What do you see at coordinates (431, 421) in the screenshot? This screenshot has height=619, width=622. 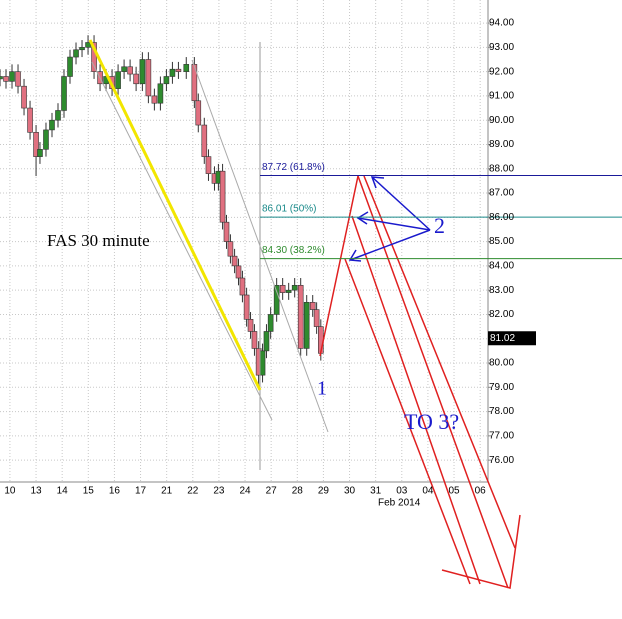 I see `annotation: TO 3?` at bounding box center [431, 421].